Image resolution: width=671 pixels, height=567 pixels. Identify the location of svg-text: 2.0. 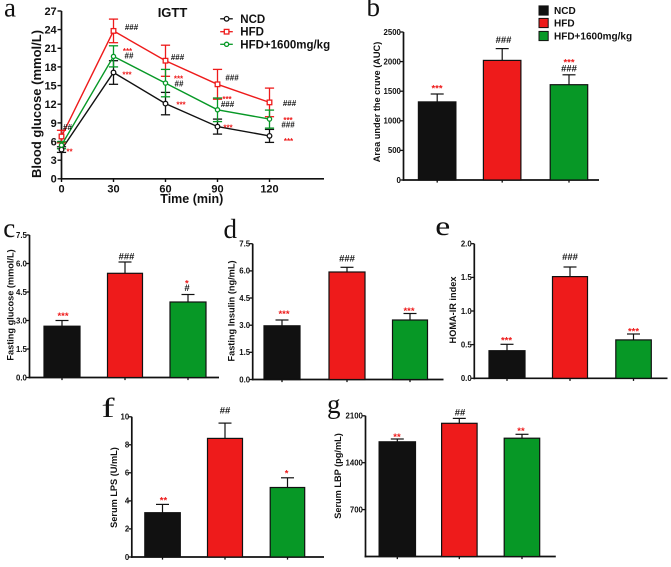
(467, 244).